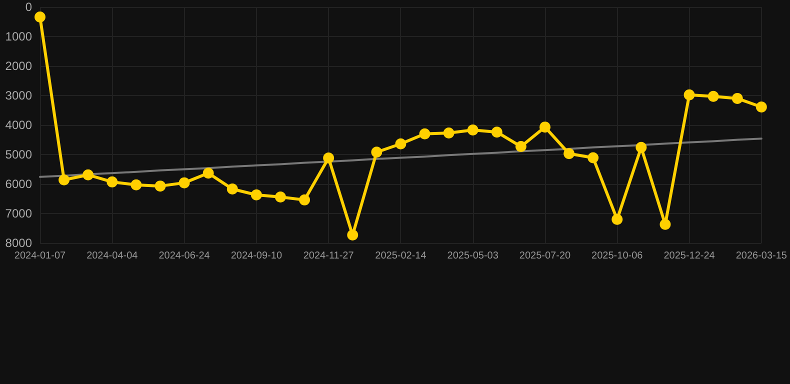 This screenshot has width=790, height=384. I want to click on x-tick-label: 2025-10-06, so click(618, 256).